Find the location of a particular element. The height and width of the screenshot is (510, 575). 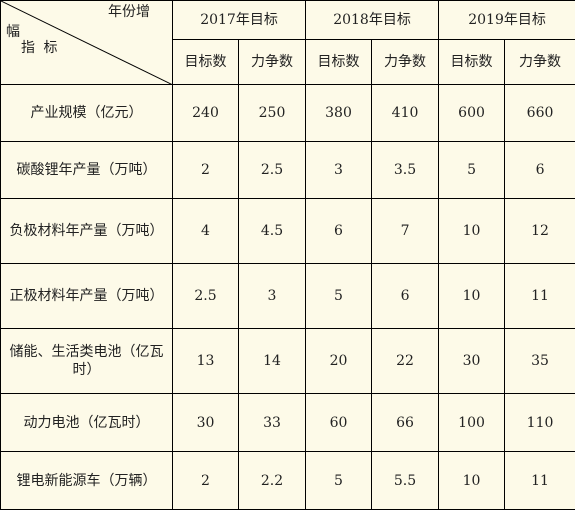

row-label: 碳酸锂年产量（万吨） is located at coordinates (87, 170).